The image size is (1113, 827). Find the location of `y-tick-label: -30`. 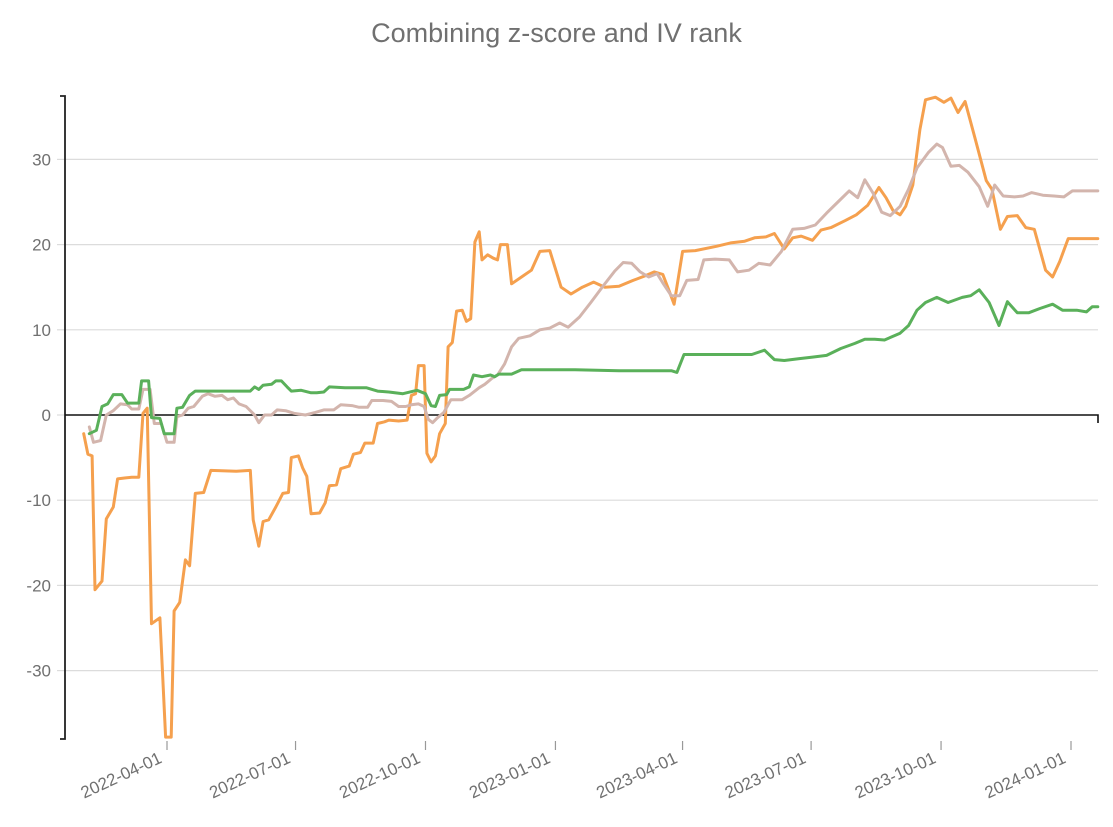

y-tick-label: -30 is located at coordinates (38, 671).